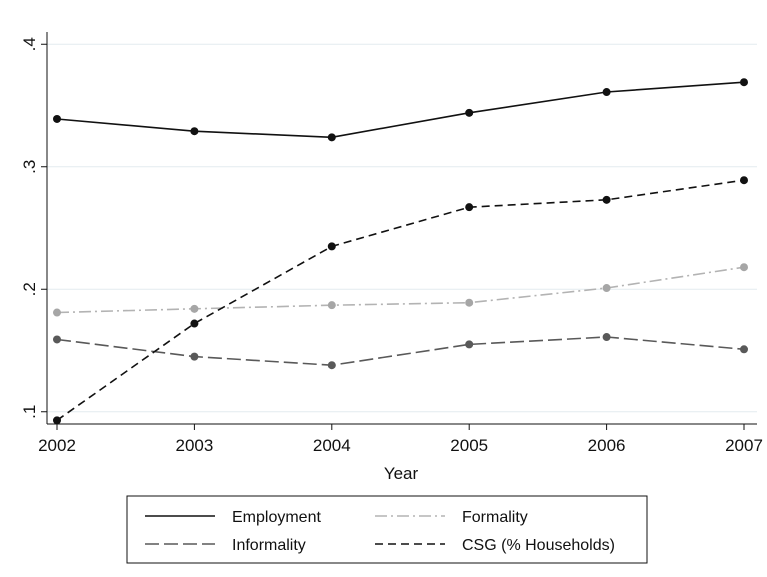 The height and width of the screenshot is (577, 767). Describe the element at coordinates (332, 445) in the screenshot. I see `x-tick-label: 2004` at that location.